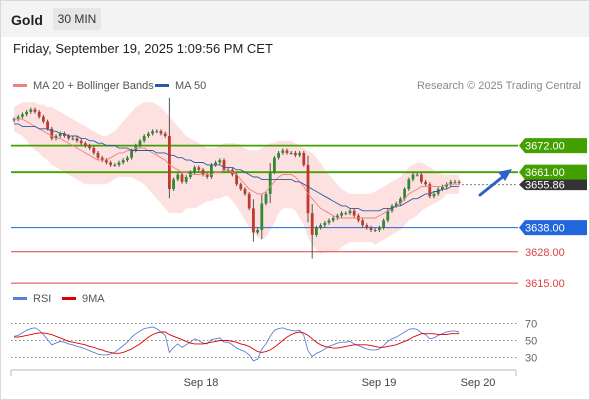 The image size is (590, 400). I want to click on x-tick-label-sep19: Sep 19, so click(379, 383).